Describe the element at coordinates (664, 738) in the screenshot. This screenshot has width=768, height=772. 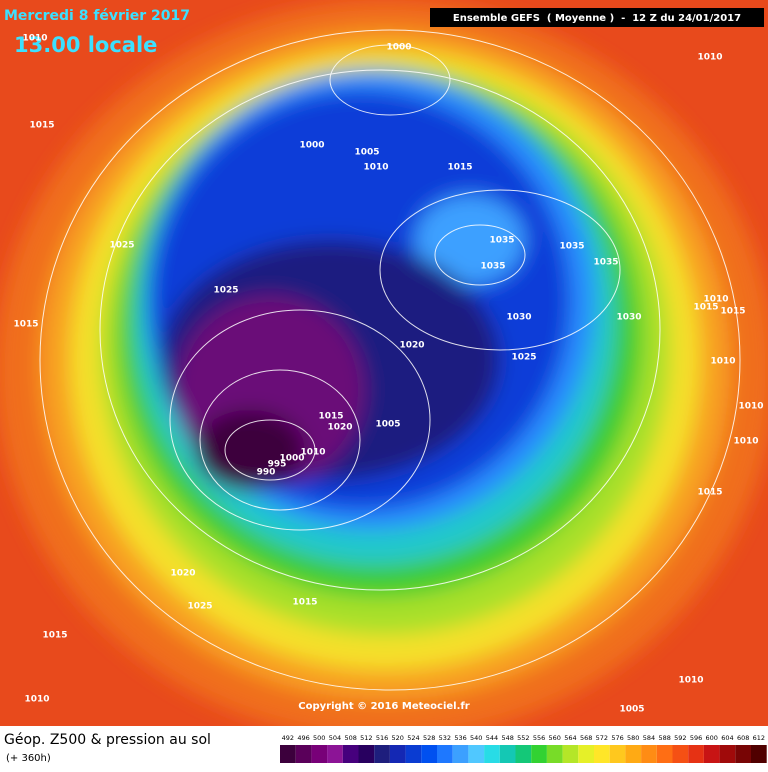
I see `legend-label: 588` at that location.